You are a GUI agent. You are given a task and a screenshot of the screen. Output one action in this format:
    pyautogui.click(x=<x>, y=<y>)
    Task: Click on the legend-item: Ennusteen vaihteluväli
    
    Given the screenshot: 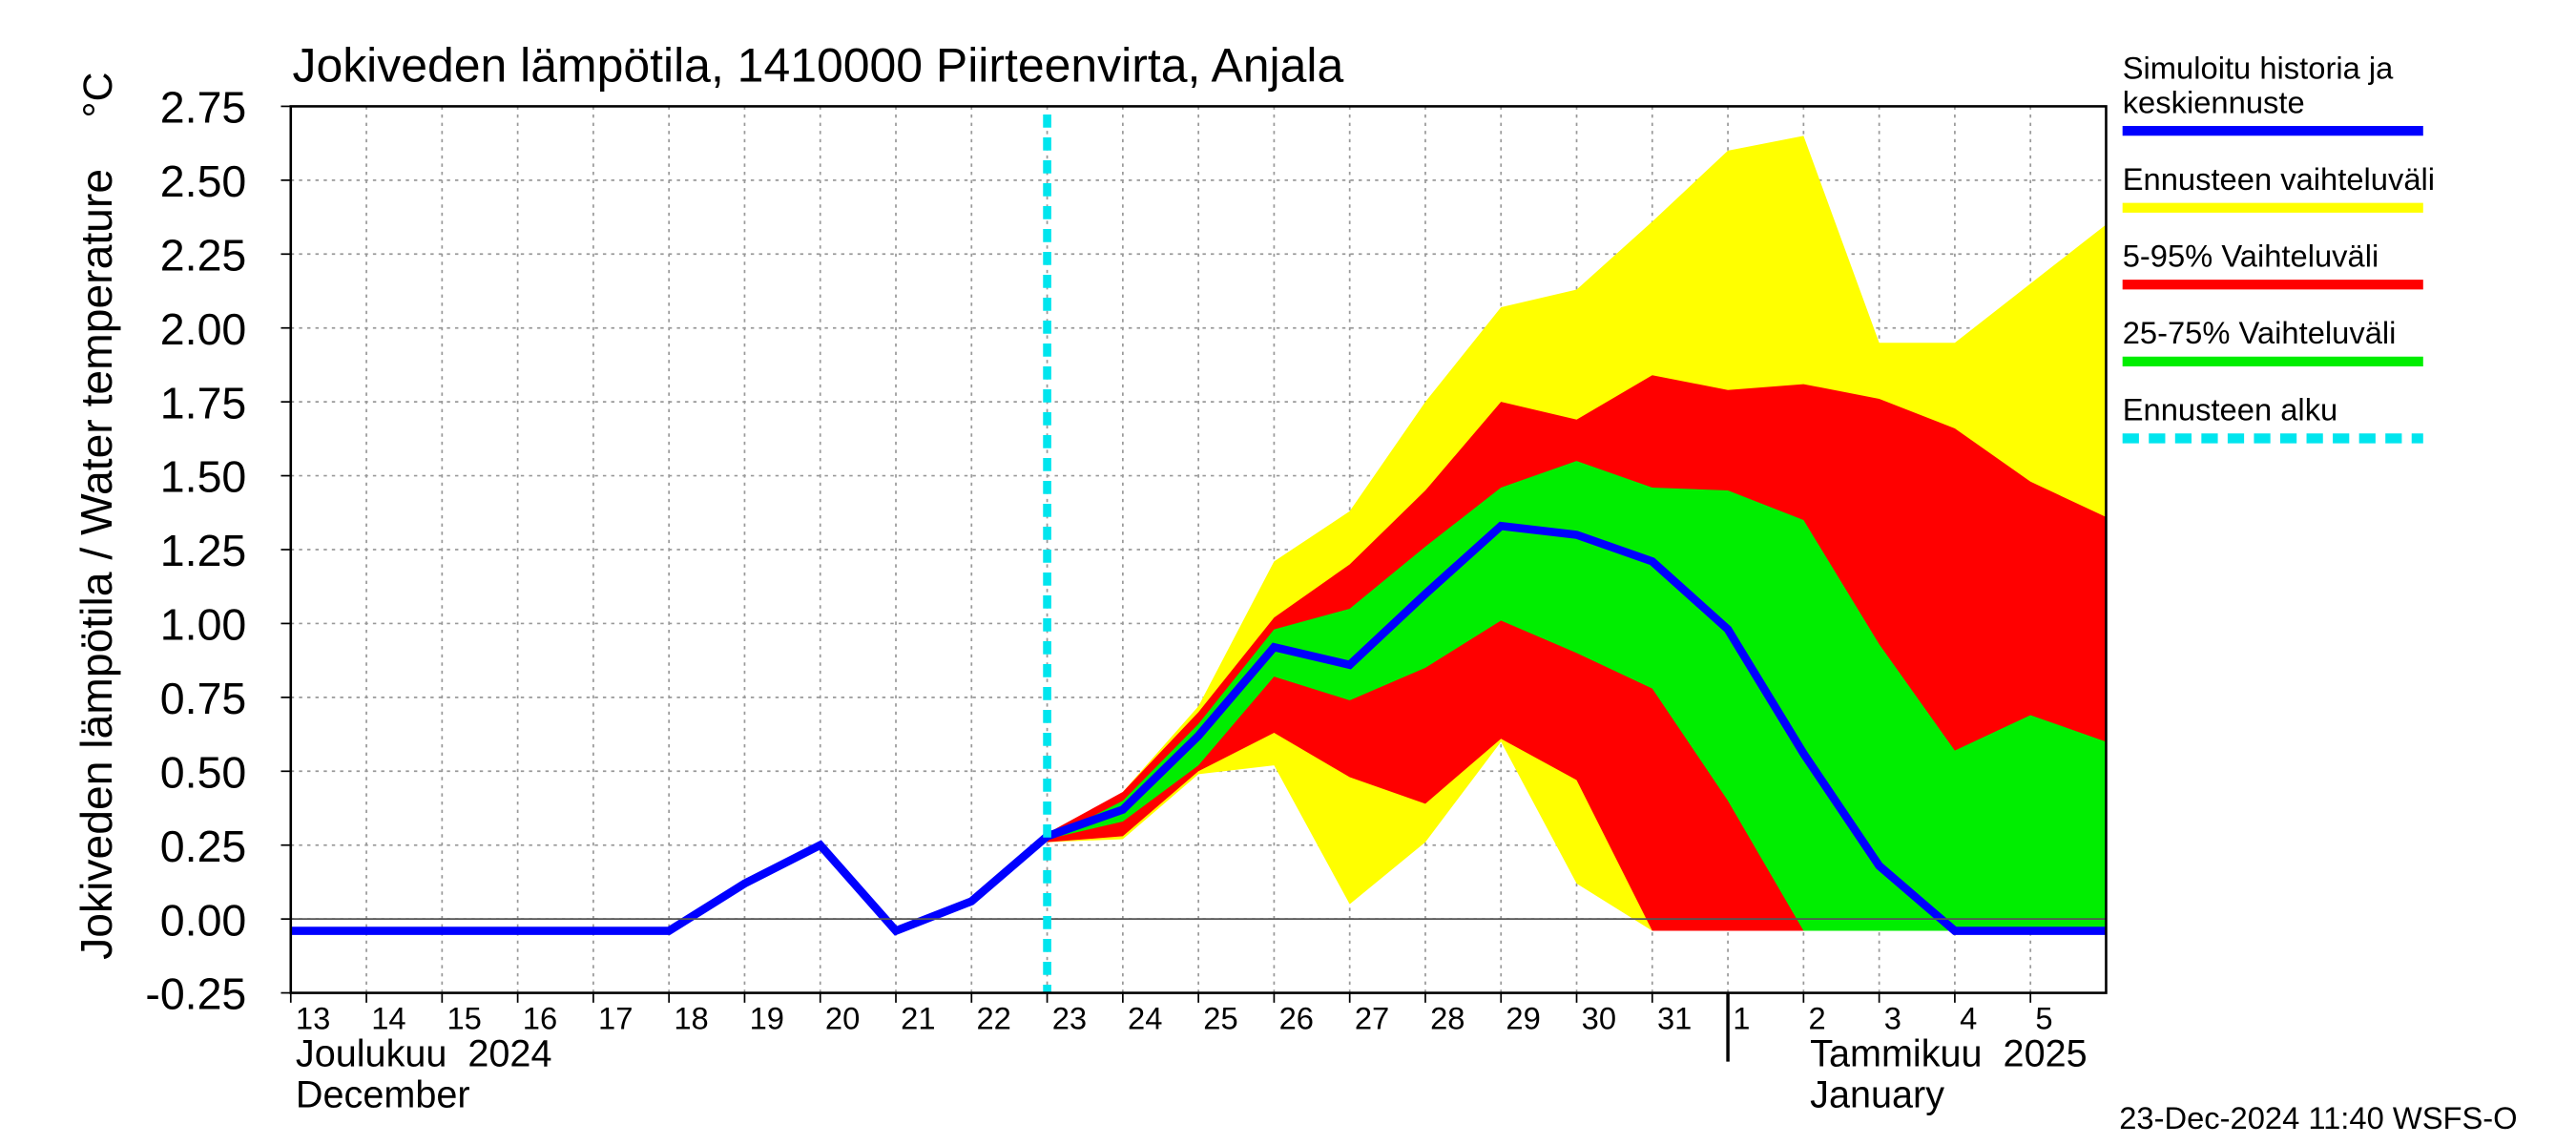 What is the action you would take?
    pyautogui.click(x=2279, y=180)
    